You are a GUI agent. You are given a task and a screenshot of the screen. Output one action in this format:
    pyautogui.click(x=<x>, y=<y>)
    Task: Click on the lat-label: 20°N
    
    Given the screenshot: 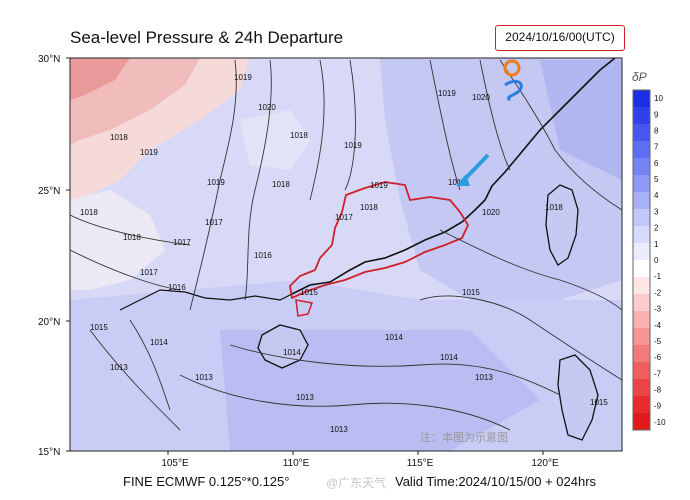 What is the action you would take?
    pyautogui.click(x=49, y=322)
    